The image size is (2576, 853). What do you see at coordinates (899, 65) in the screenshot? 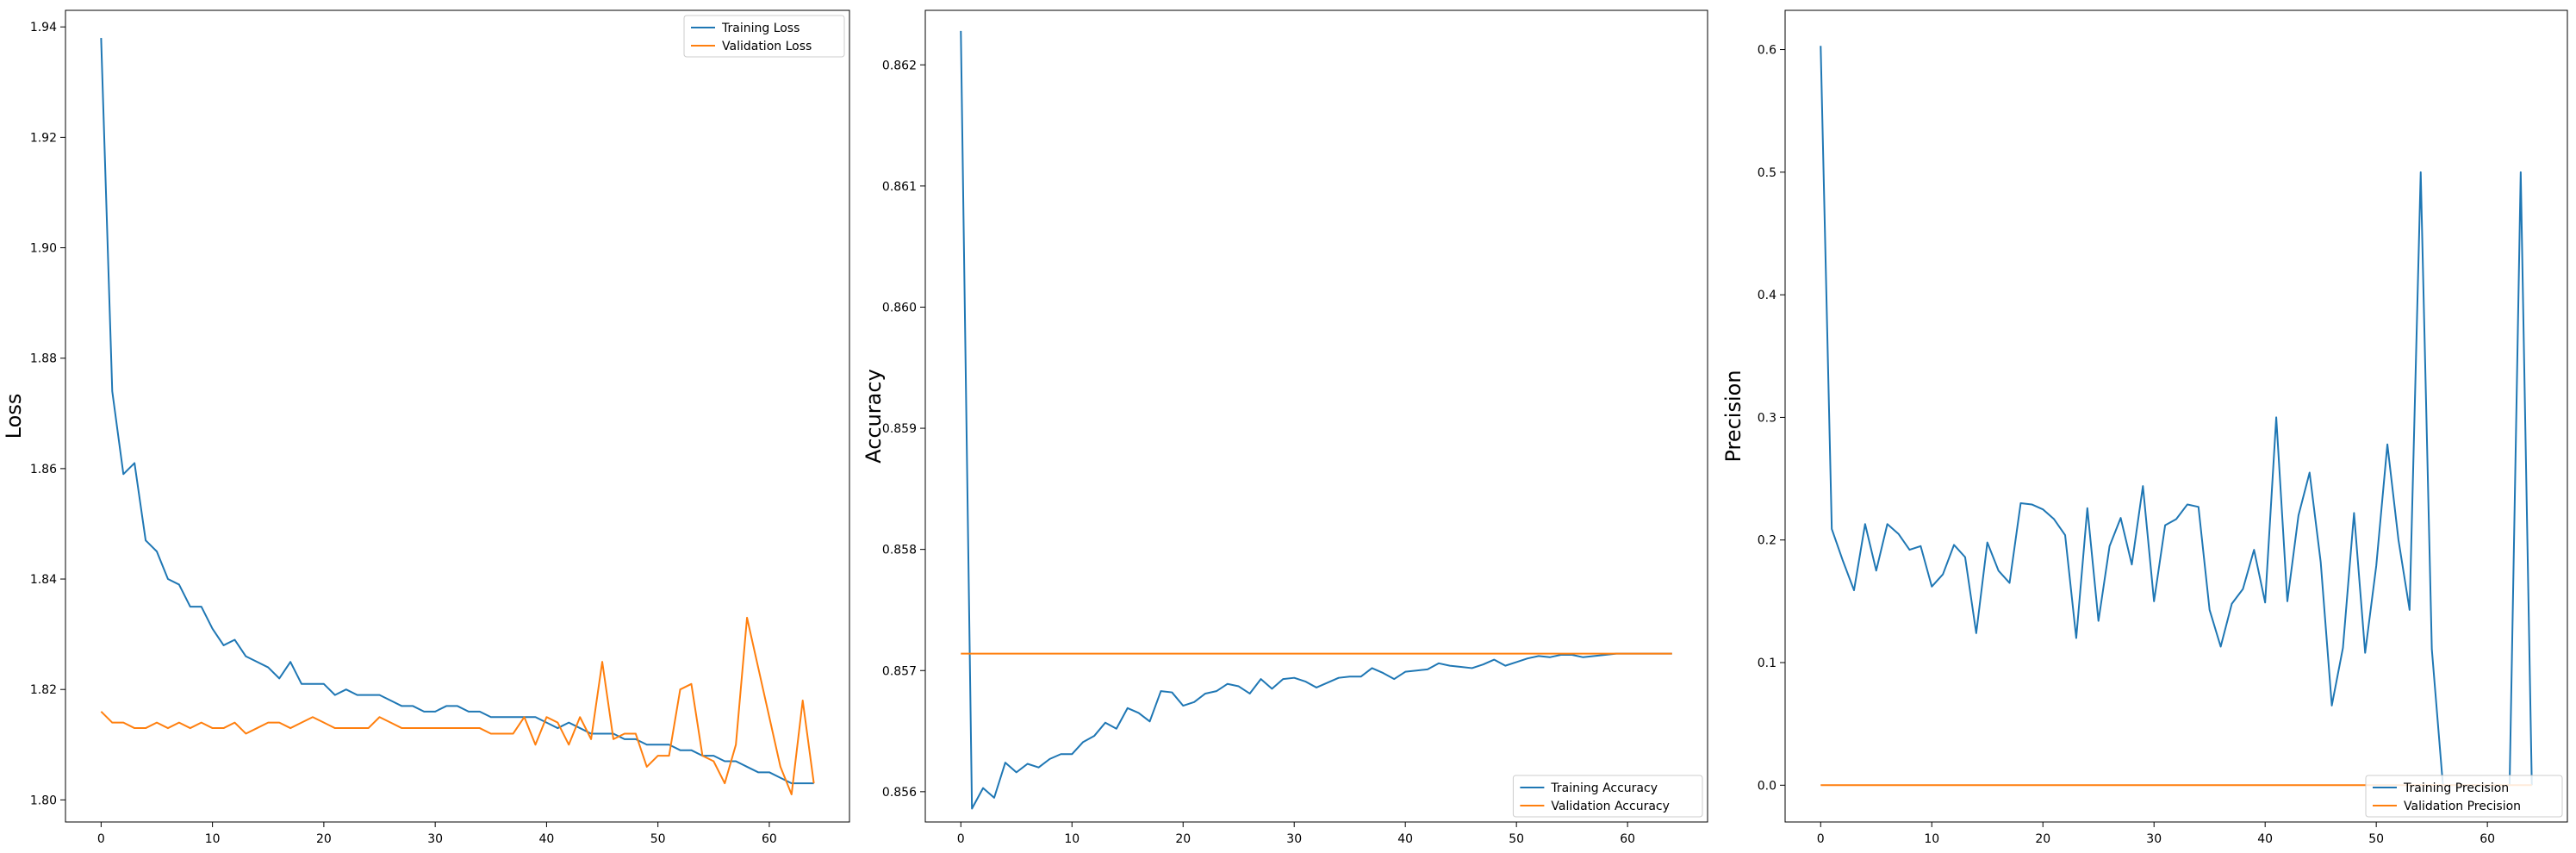
I see `y-tick-label: 0.862` at bounding box center [899, 65].